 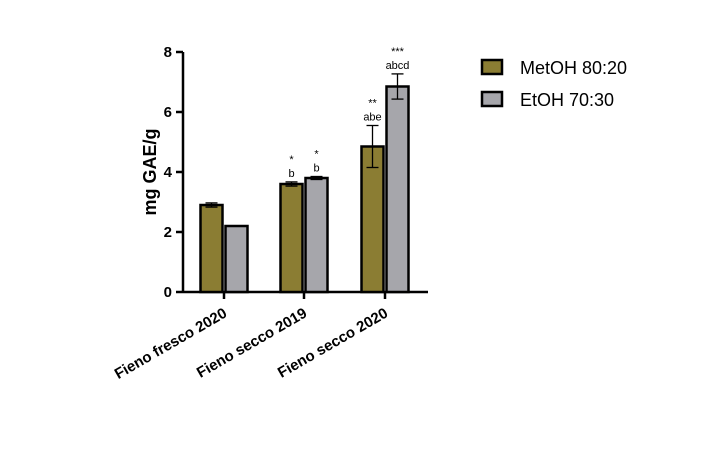 What do you see at coordinates (567, 100) in the screenshot?
I see `legend-label: EtOH 70:30` at bounding box center [567, 100].